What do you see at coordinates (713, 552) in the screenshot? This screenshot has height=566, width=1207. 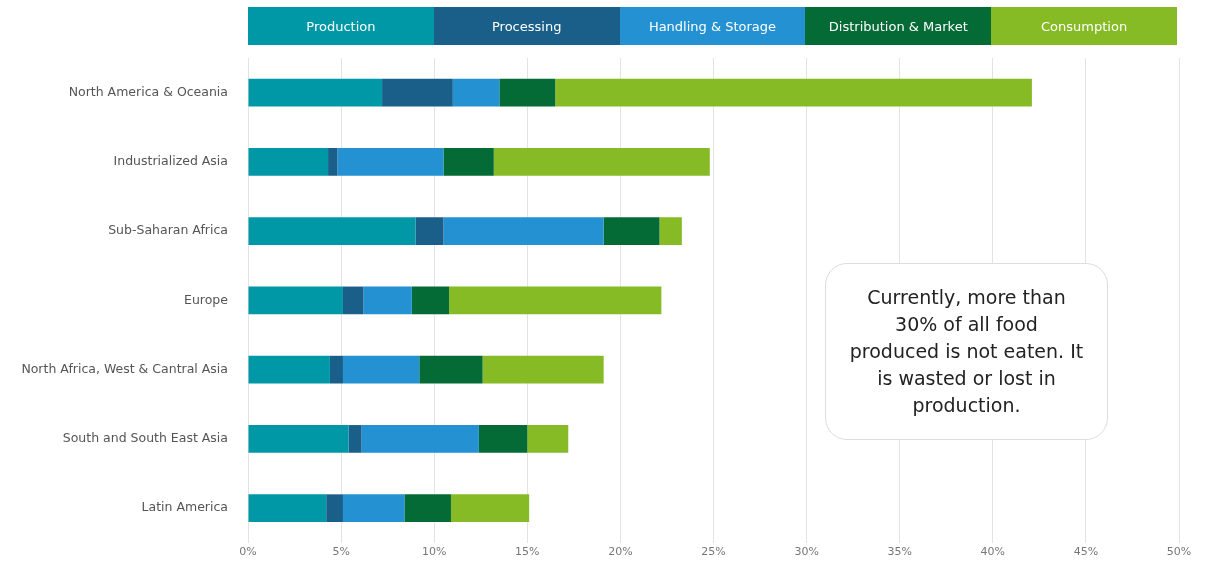 I see `x-tick-label: 25%` at bounding box center [713, 552].